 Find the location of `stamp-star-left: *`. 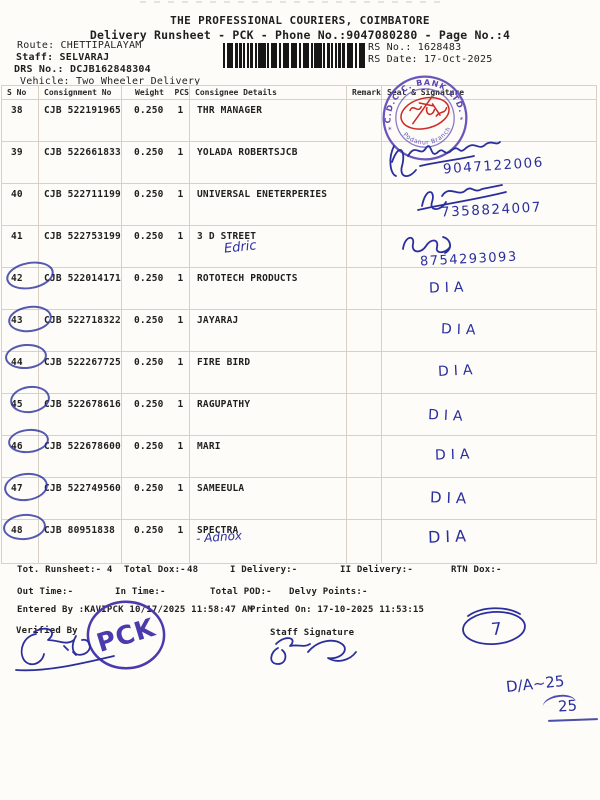

stamp-star-left: * is located at coordinates (390, 130).